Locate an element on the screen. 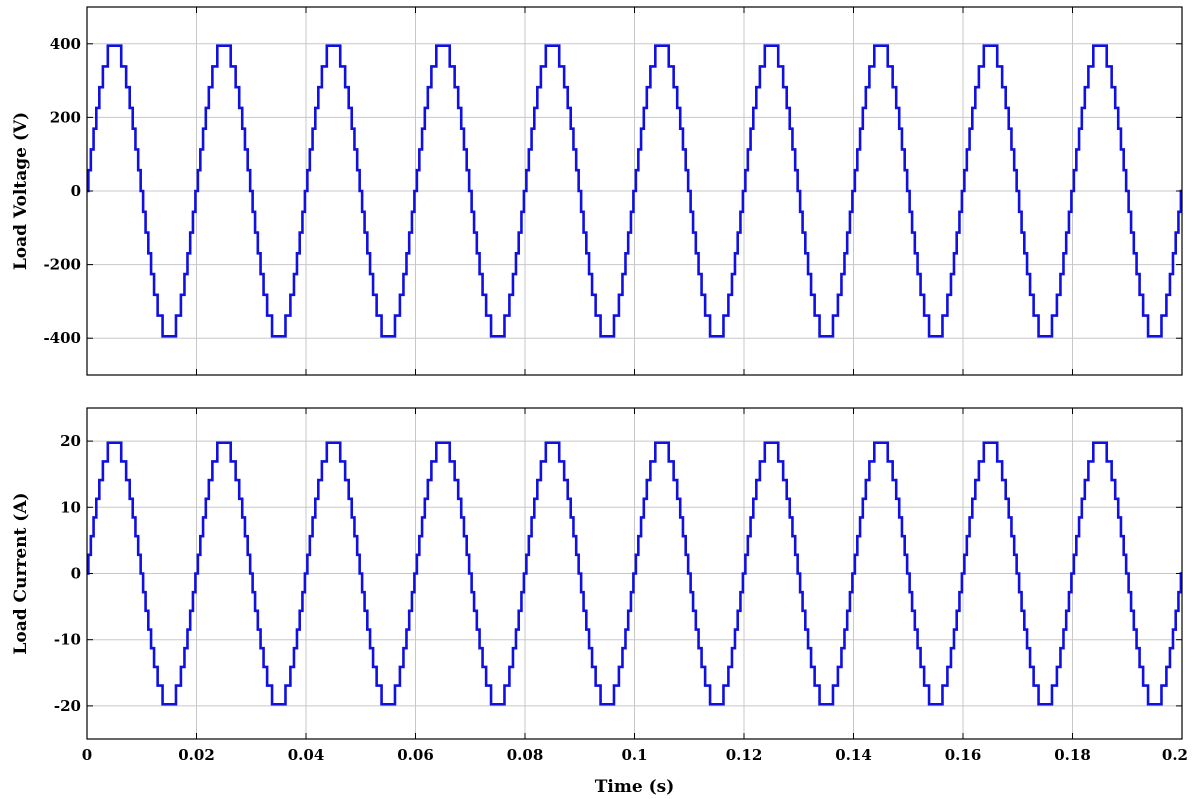 The image size is (1200, 799). current-xtick-label: 0.14 is located at coordinates (853, 755).